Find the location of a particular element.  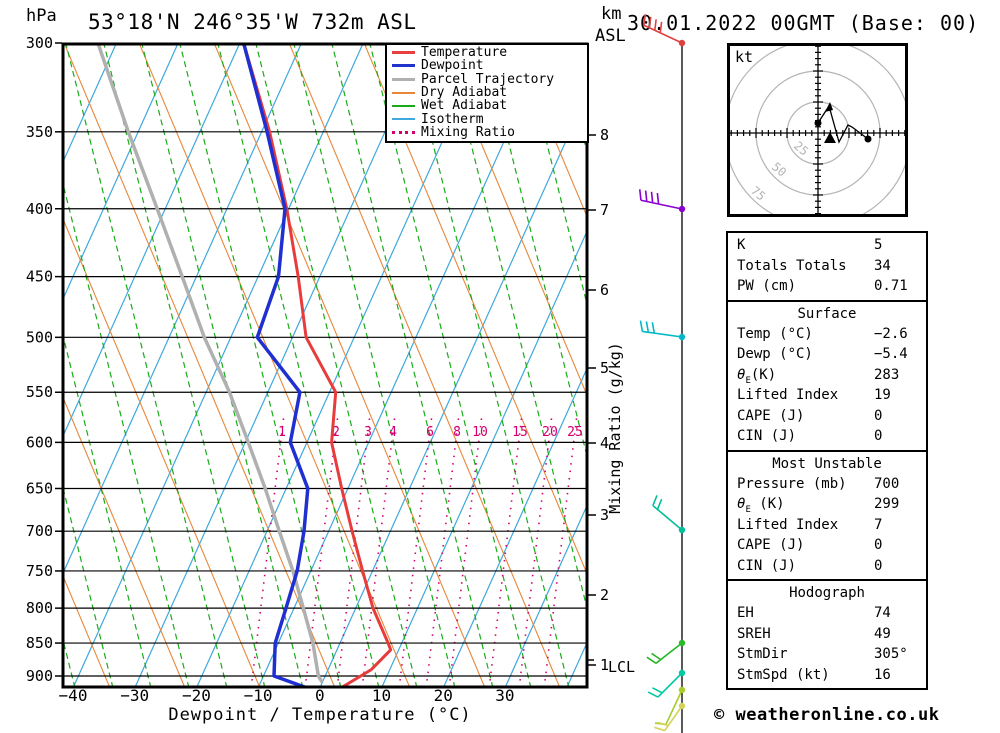

legend-item-dewpoint: Dewpoint is located at coordinates (487, 65).